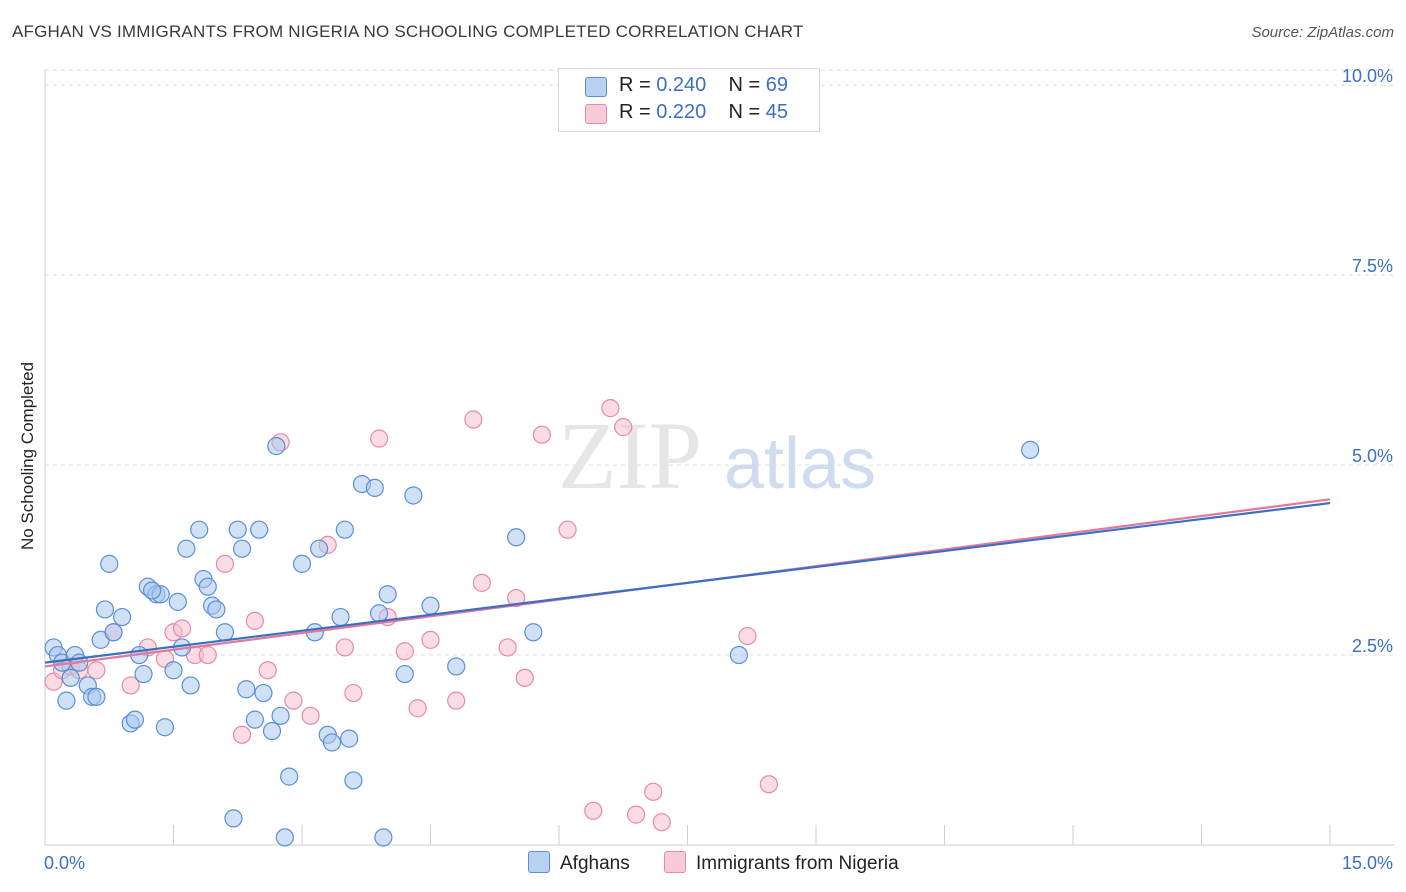 The width and height of the screenshot is (1406, 892). Describe the element at coordinates (596, 114) in the screenshot. I see `nigeria-swatch` at that location.